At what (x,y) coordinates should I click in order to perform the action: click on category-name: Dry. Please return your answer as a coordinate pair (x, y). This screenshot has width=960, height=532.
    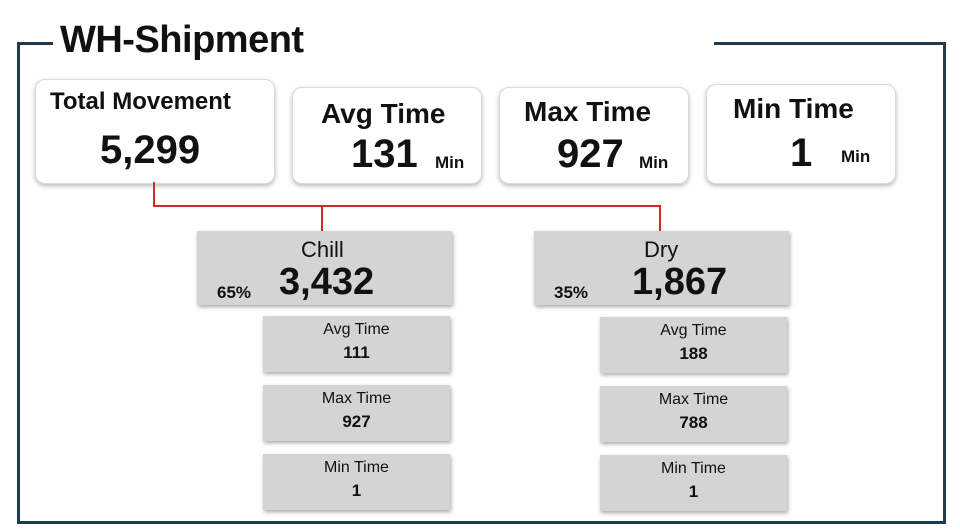
    Looking at the image, I should click on (661, 249).